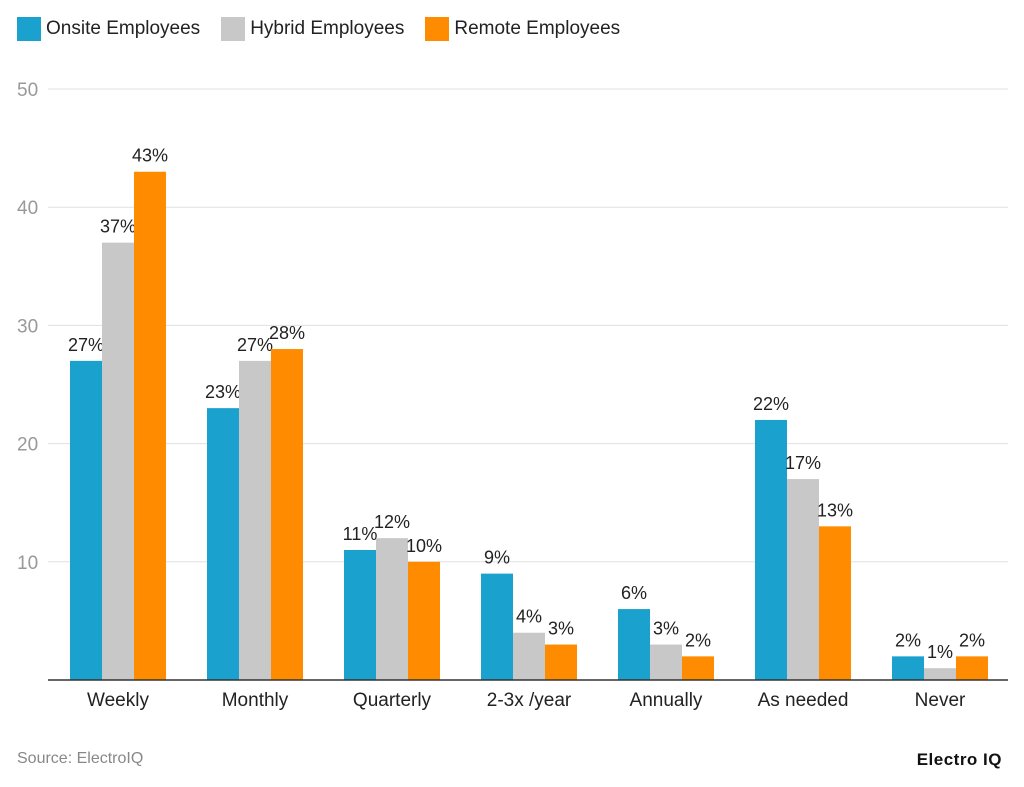 The width and height of the screenshot is (1024, 787). I want to click on legend-label: Hybrid Employees, so click(327, 28).